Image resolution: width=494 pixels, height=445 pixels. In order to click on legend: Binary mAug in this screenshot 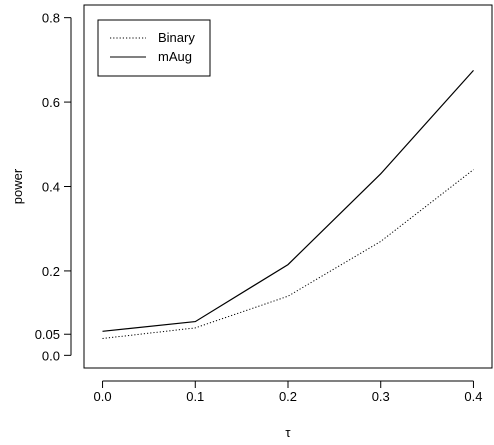, I will do `click(154, 48)`.